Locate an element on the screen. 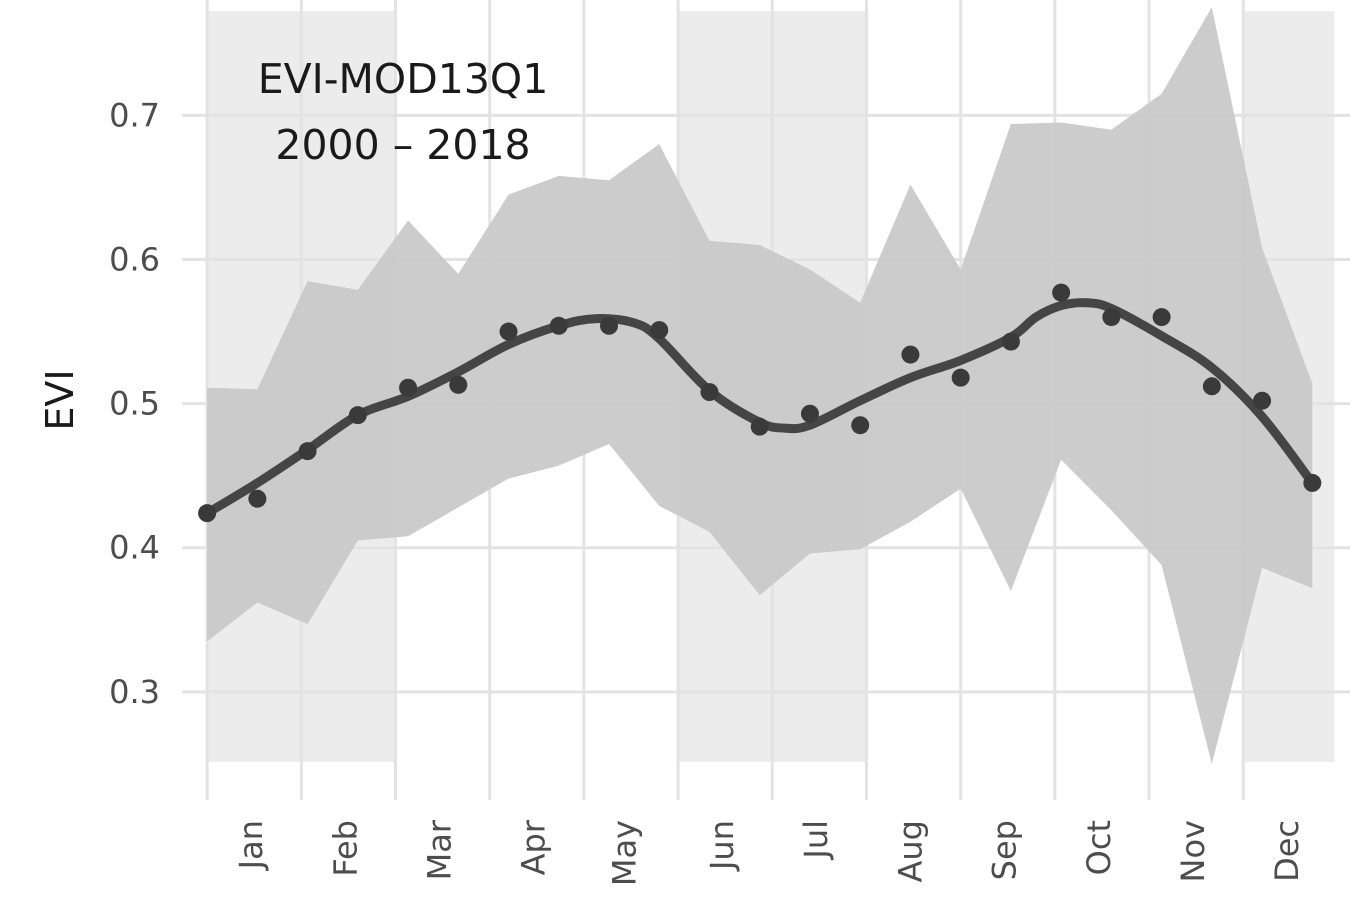  annotation-line-2: 2000 – 2018 is located at coordinates (402, 145).